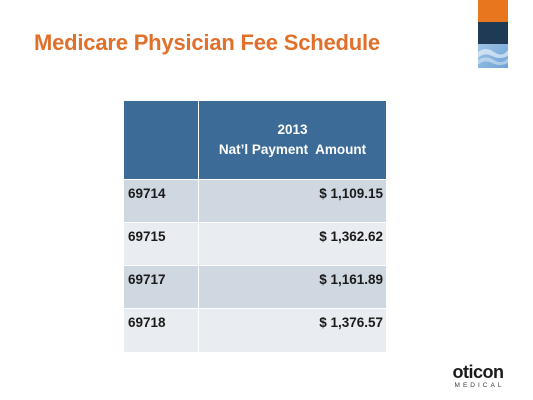 This screenshot has width=533, height=400. I want to click on wave-graphic, so click(493, 57).